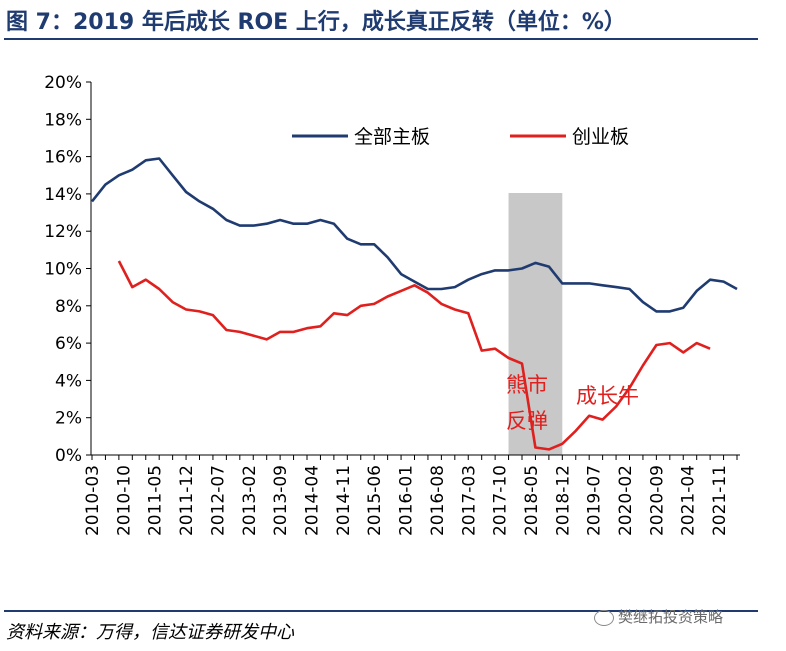  Describe the element at coordinates (250, 500) in the screenshot. I see `x-tick-label: 2013-02` at that location.